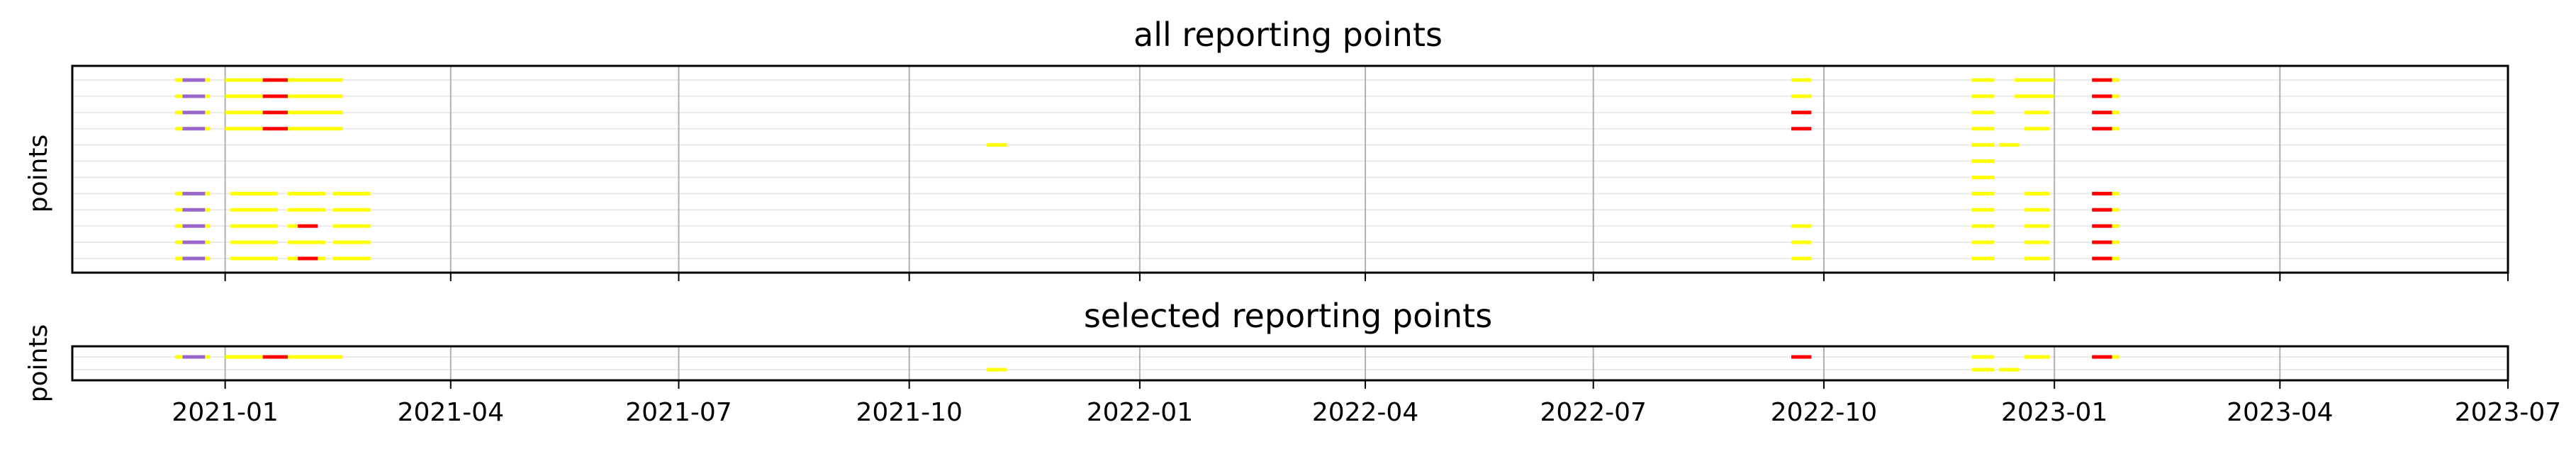  Describe the element at coordinates (2054, 413) in the screenshot. I see `x-tick-label: 2023-01` at that location.